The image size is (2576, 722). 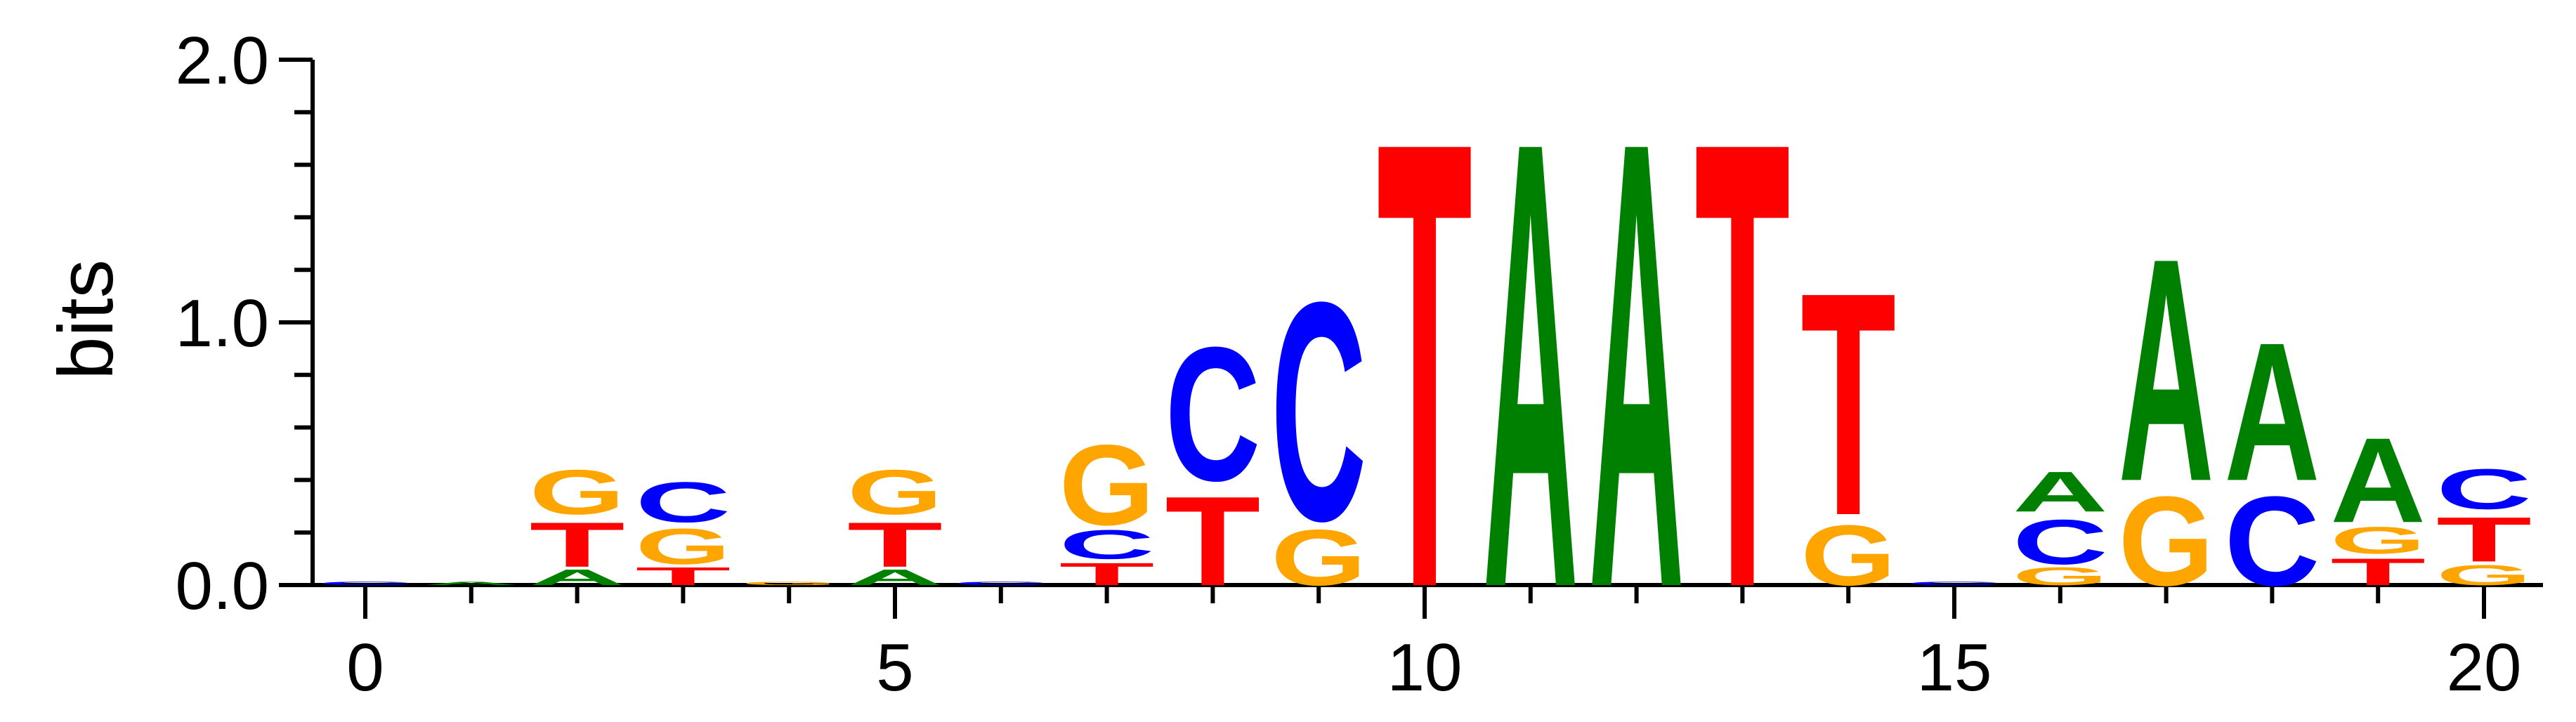 What do you see at coordinates (223, 60) in the screenshot?
I see `y-tick-label: 2.0` at bounding box center [223, 60].